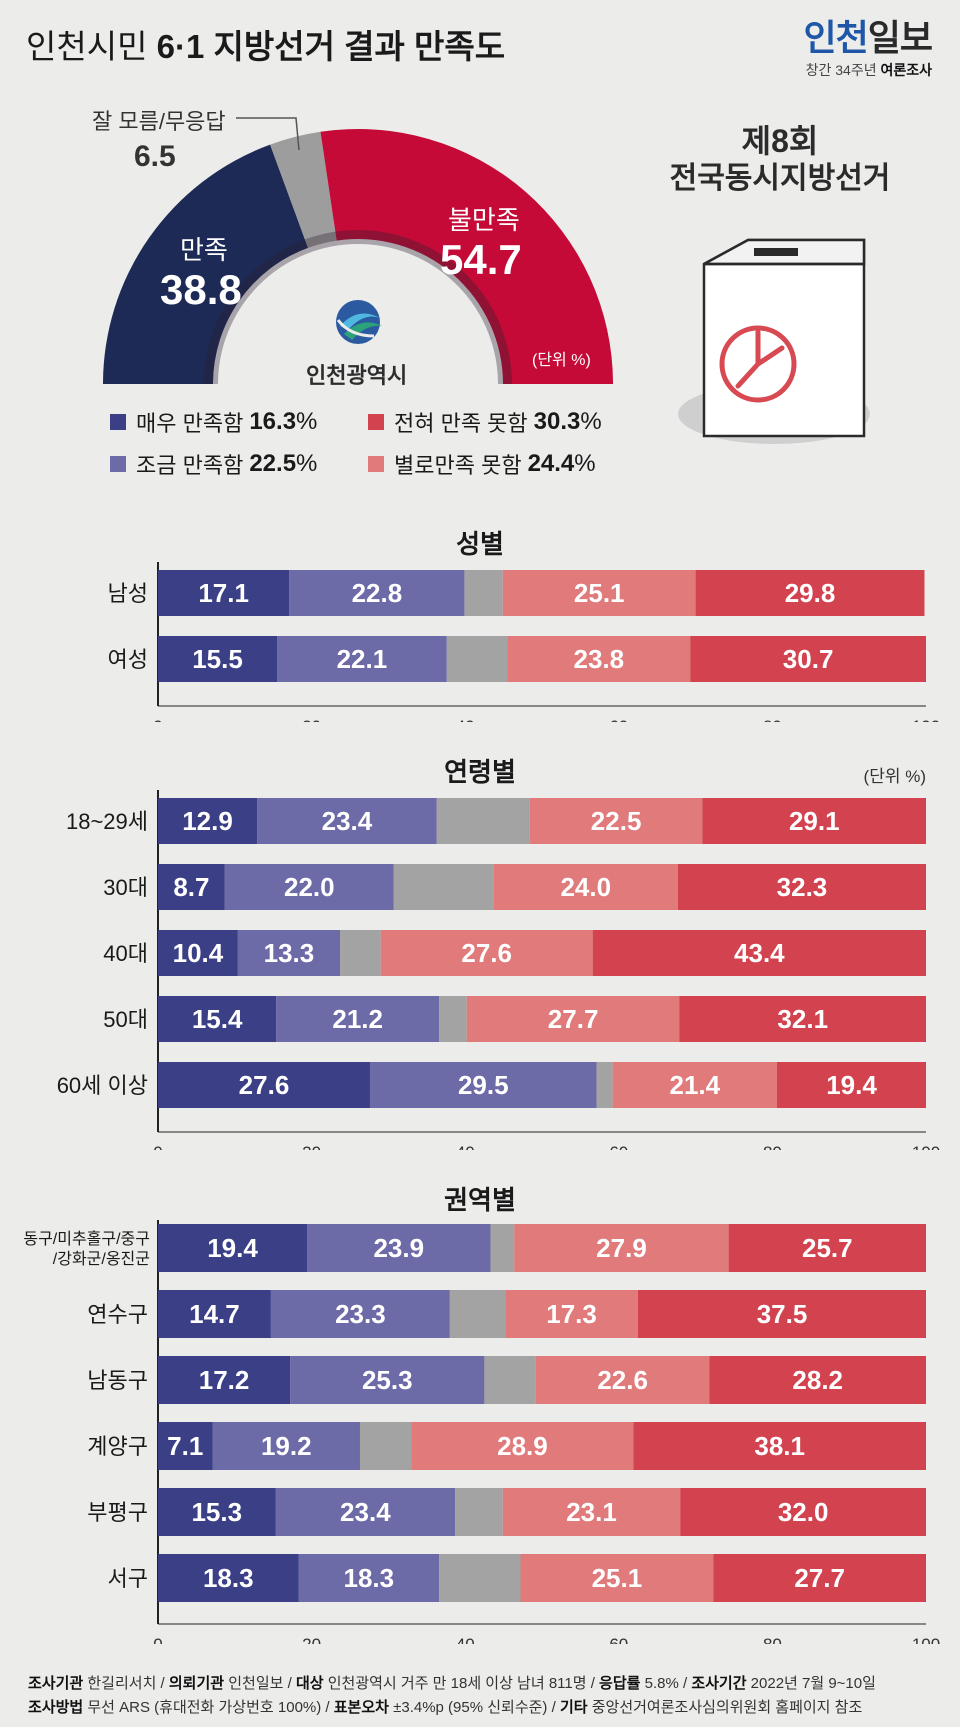 This screenshot has height=1727, width=960. I want to click on x-tick-label: 100, so click(926, 1639).